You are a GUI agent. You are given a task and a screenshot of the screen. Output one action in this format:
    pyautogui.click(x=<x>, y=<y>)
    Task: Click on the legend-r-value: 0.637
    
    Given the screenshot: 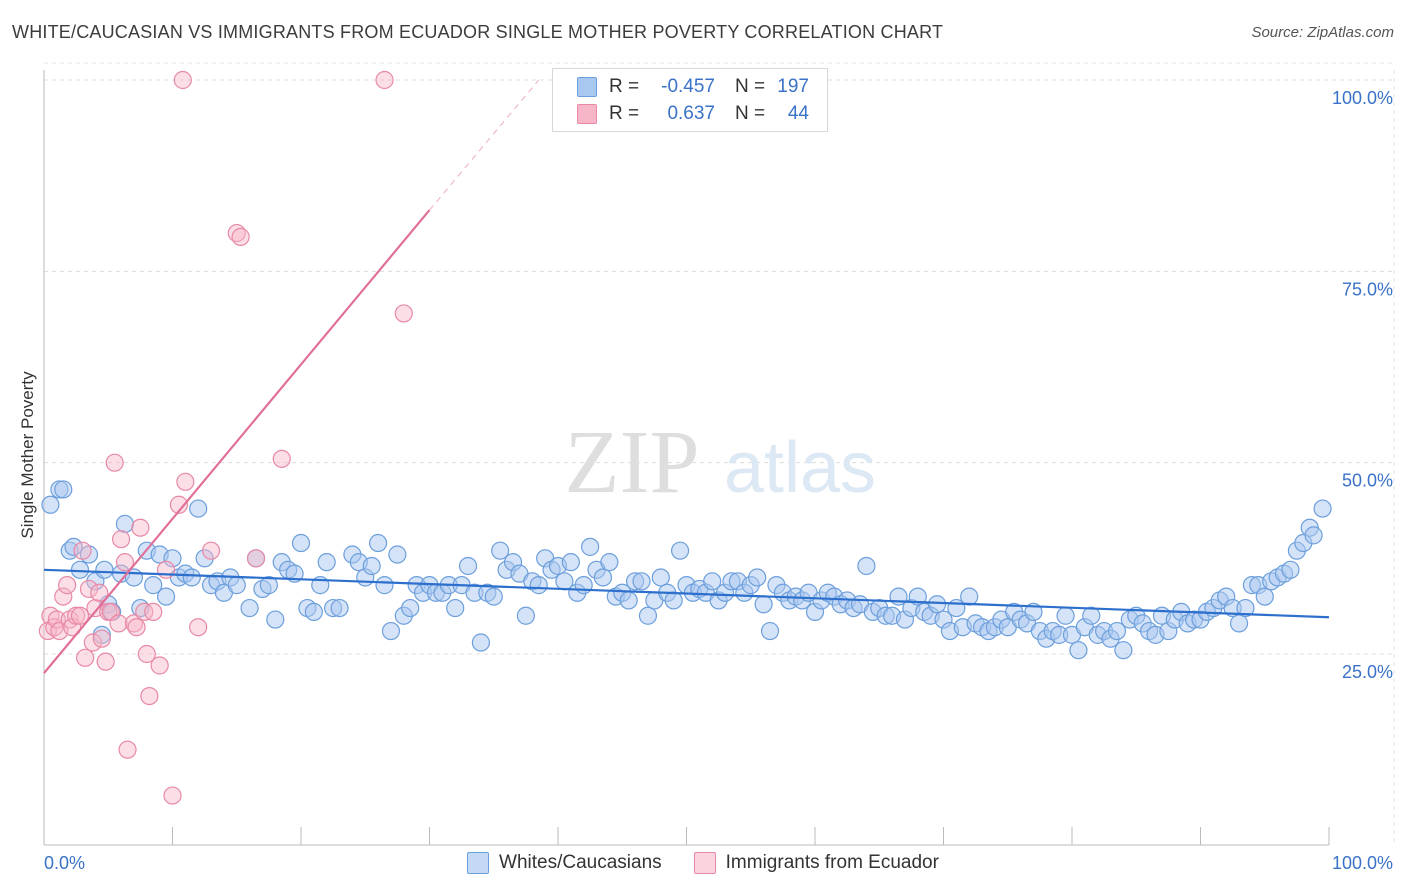 What is the action you would take?
    pyautogui.click(x=691, y=113)
    